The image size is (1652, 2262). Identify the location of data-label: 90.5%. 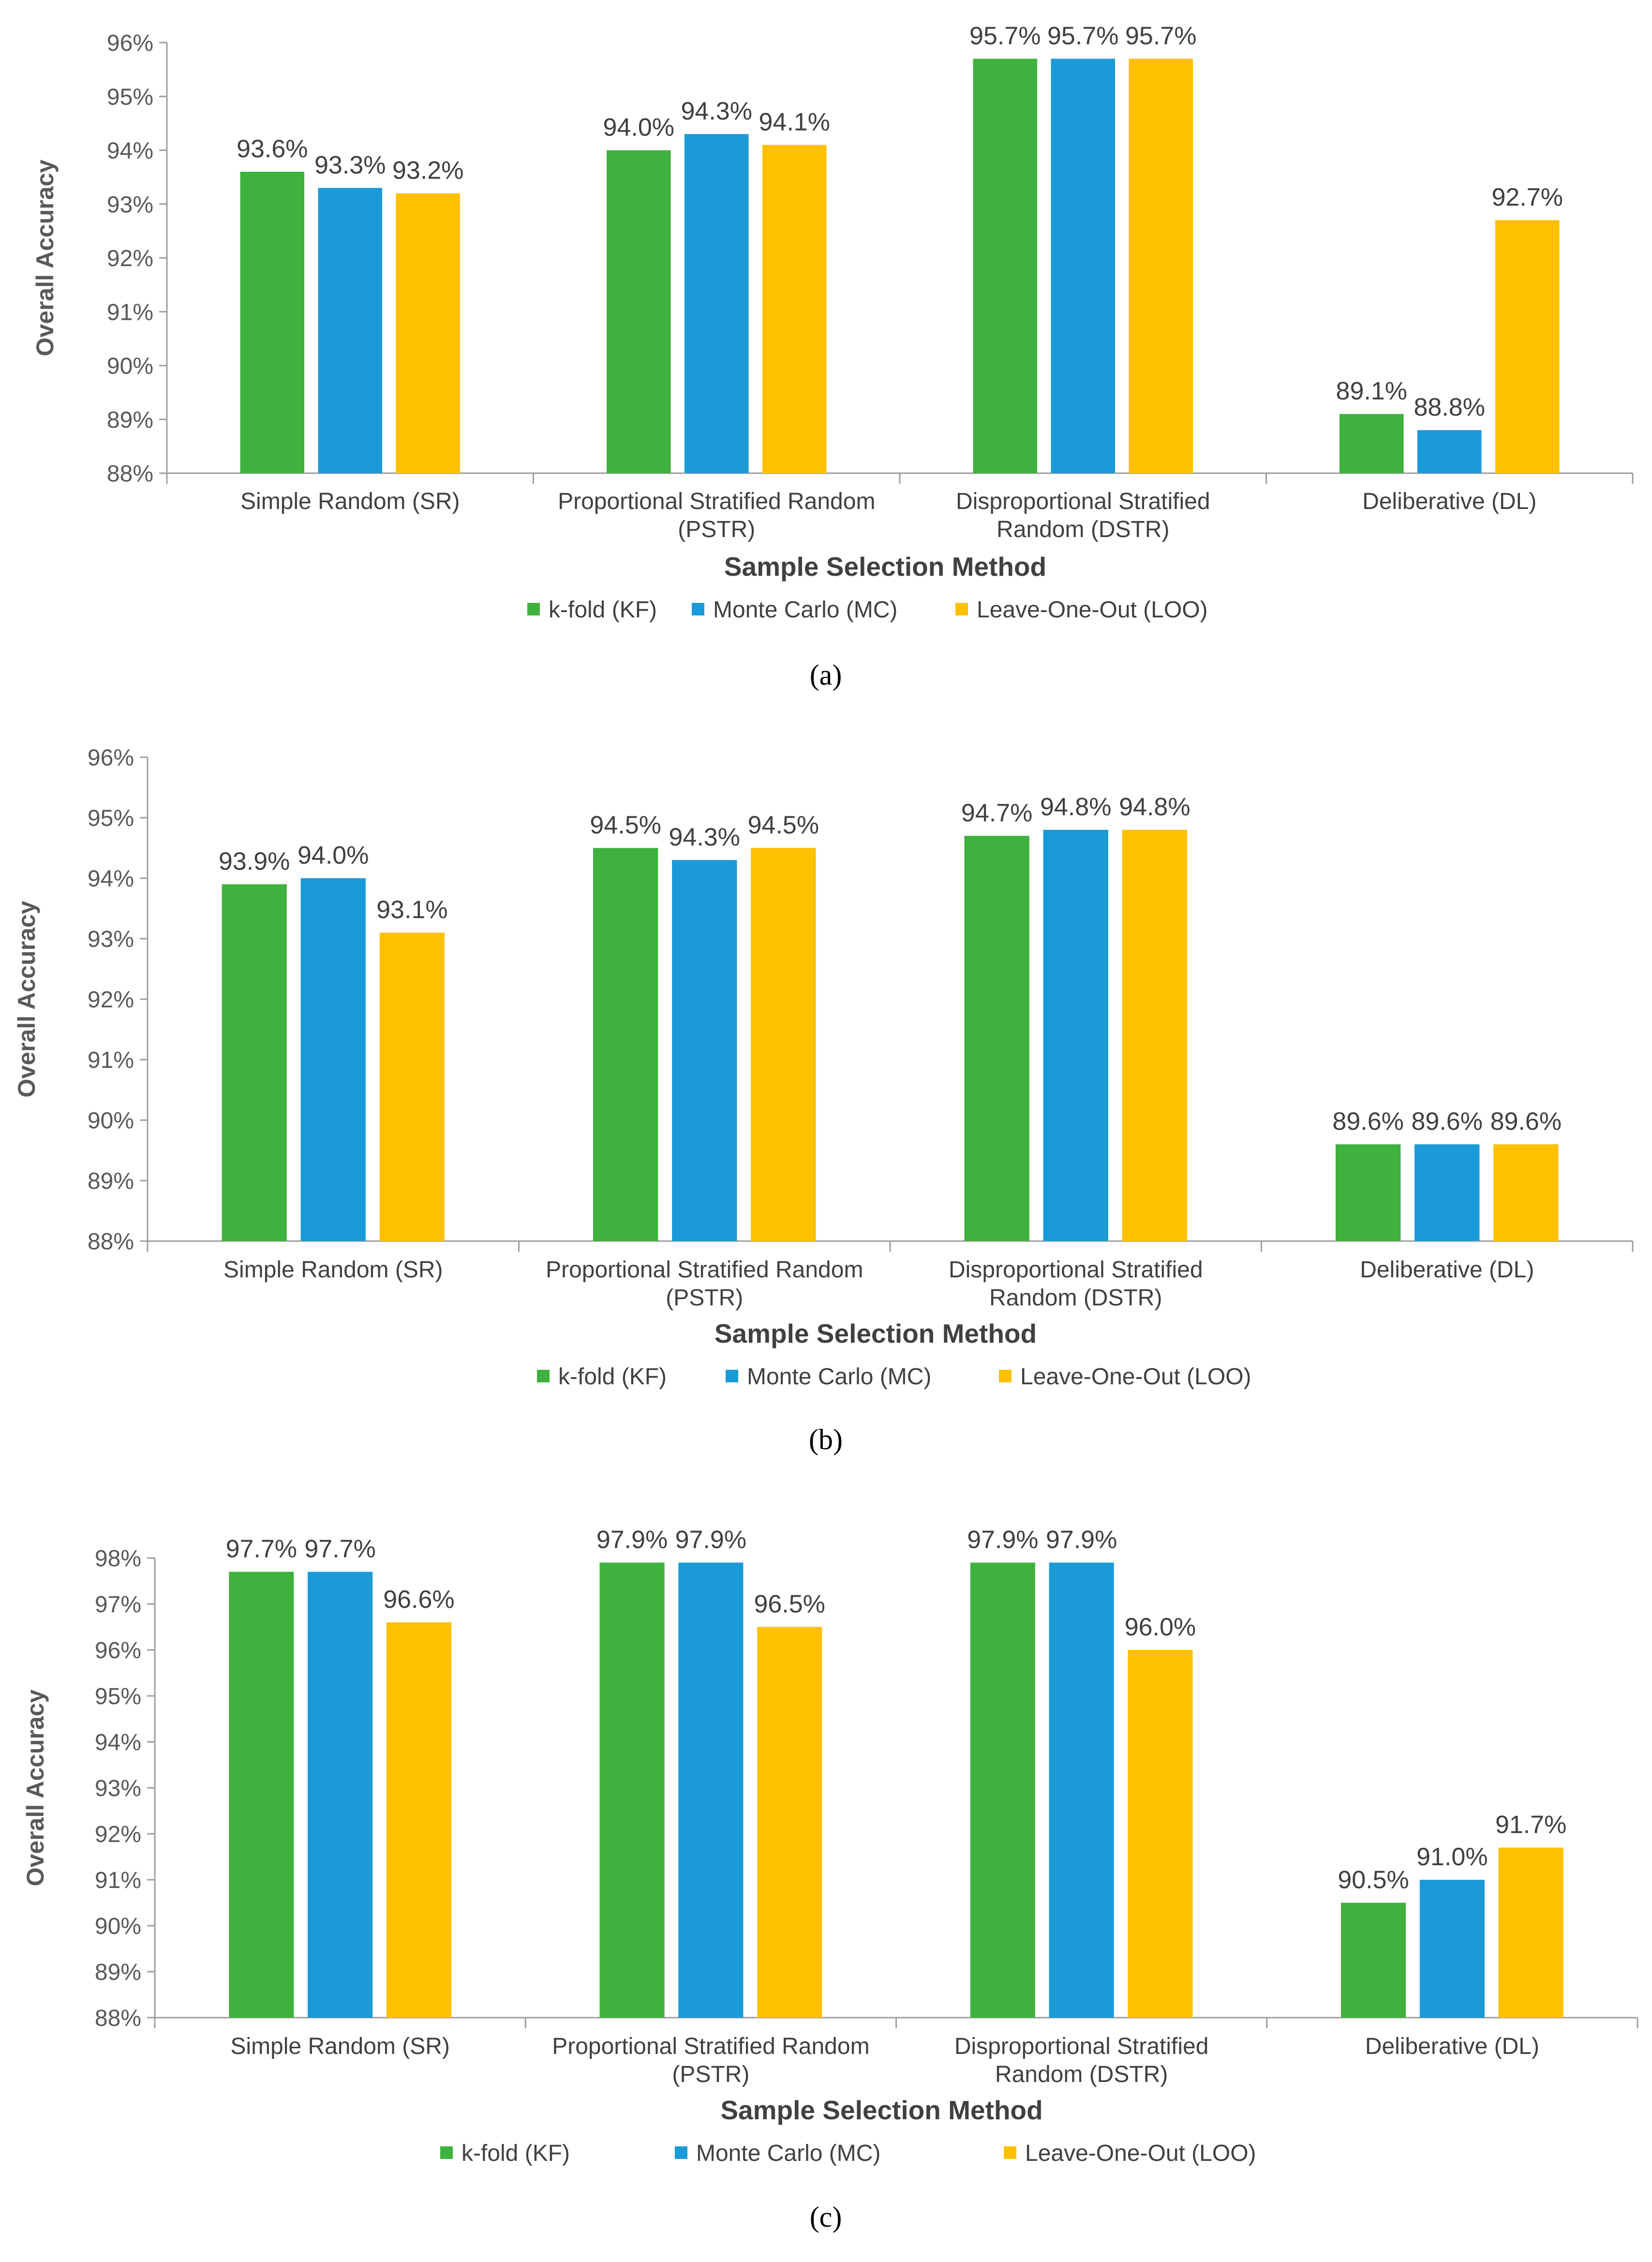
(1373, 1880).